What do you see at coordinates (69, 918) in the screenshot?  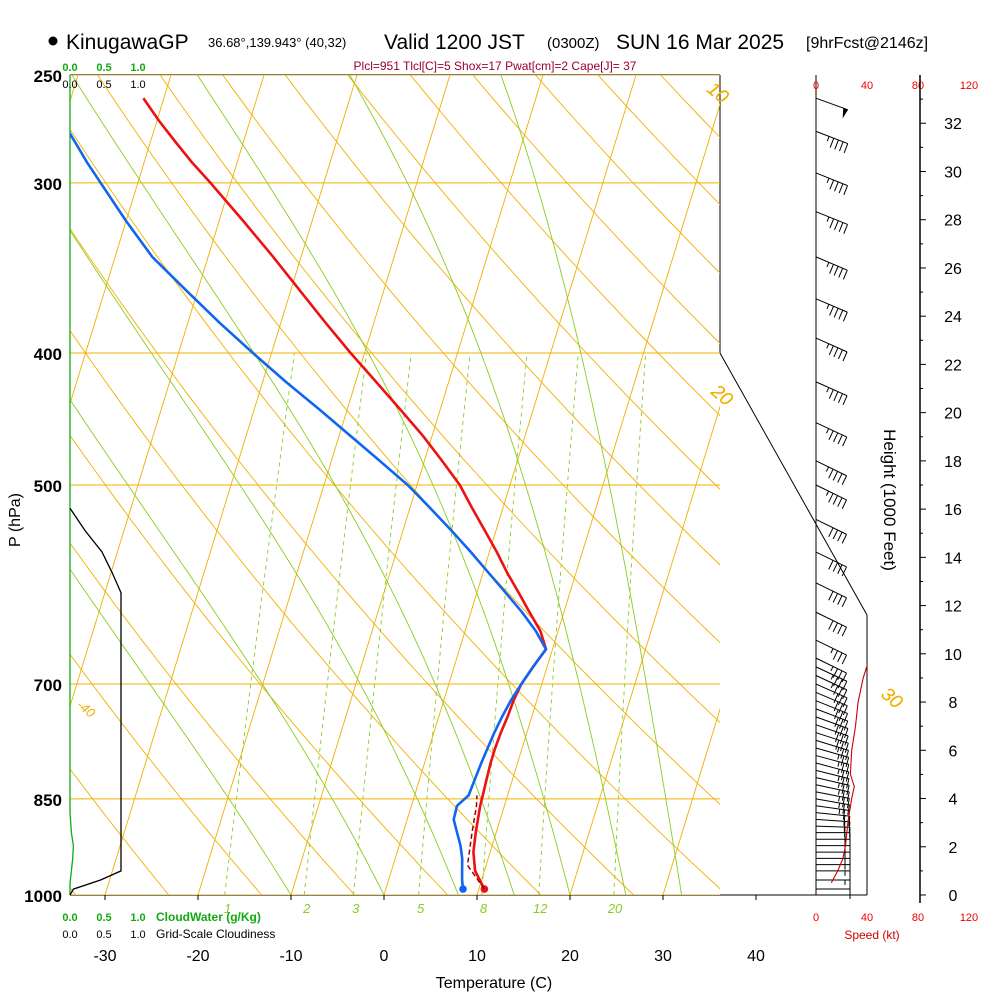 I see `cloud-water-bottom-tick: 0.0` at bounding box center [69, 918].